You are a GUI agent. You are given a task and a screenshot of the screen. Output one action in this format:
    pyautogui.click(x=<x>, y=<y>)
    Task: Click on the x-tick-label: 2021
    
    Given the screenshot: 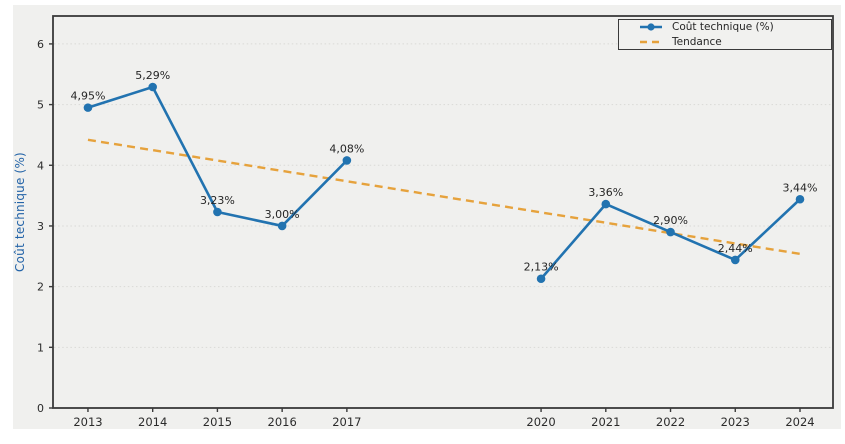 What is the action you would take?
    pyautogui.click(x=605, y=422)
    